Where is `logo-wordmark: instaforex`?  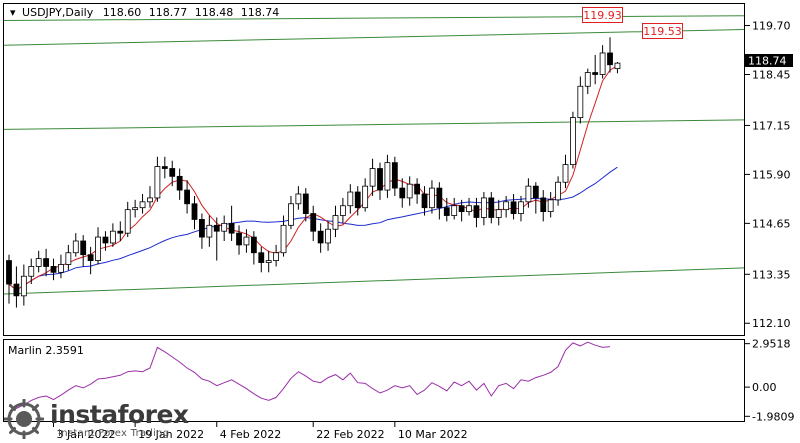
logo-wordmark: instaforex is located at coordinates (119, 414).